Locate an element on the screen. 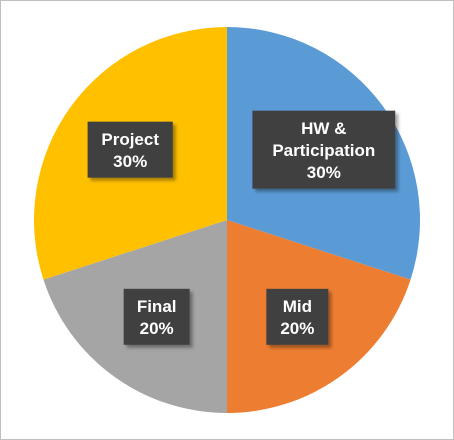 The width and height of the screenshot is (454, 440). data-label-mid: Mid 20% is located at coordinates (297, 316).